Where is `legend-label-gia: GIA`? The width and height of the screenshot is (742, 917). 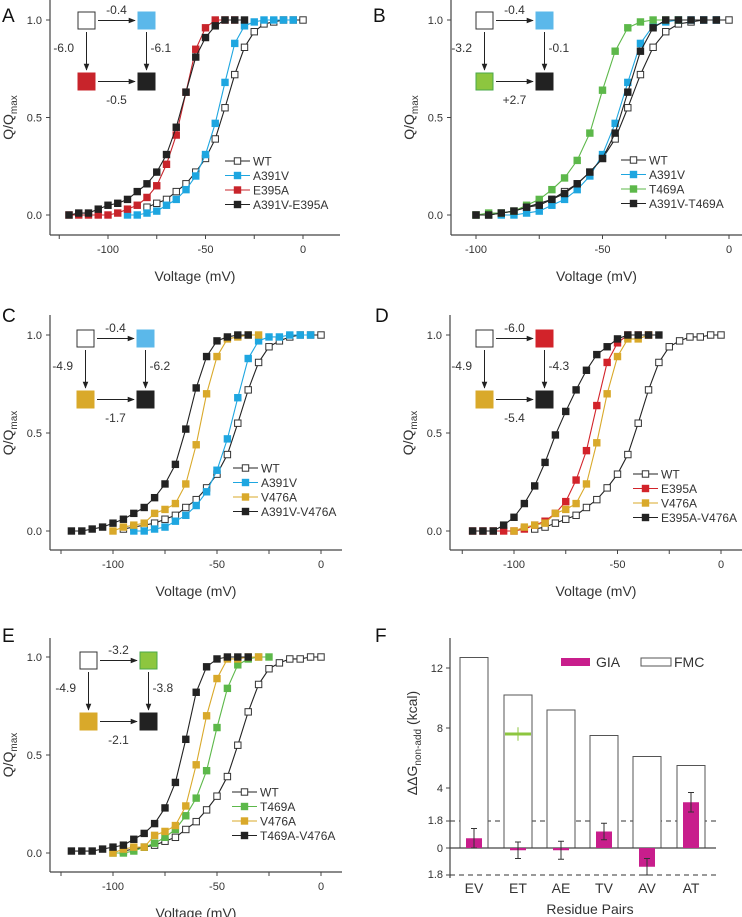
legend-label-gia: GIA is located at coordinates (608, 662).